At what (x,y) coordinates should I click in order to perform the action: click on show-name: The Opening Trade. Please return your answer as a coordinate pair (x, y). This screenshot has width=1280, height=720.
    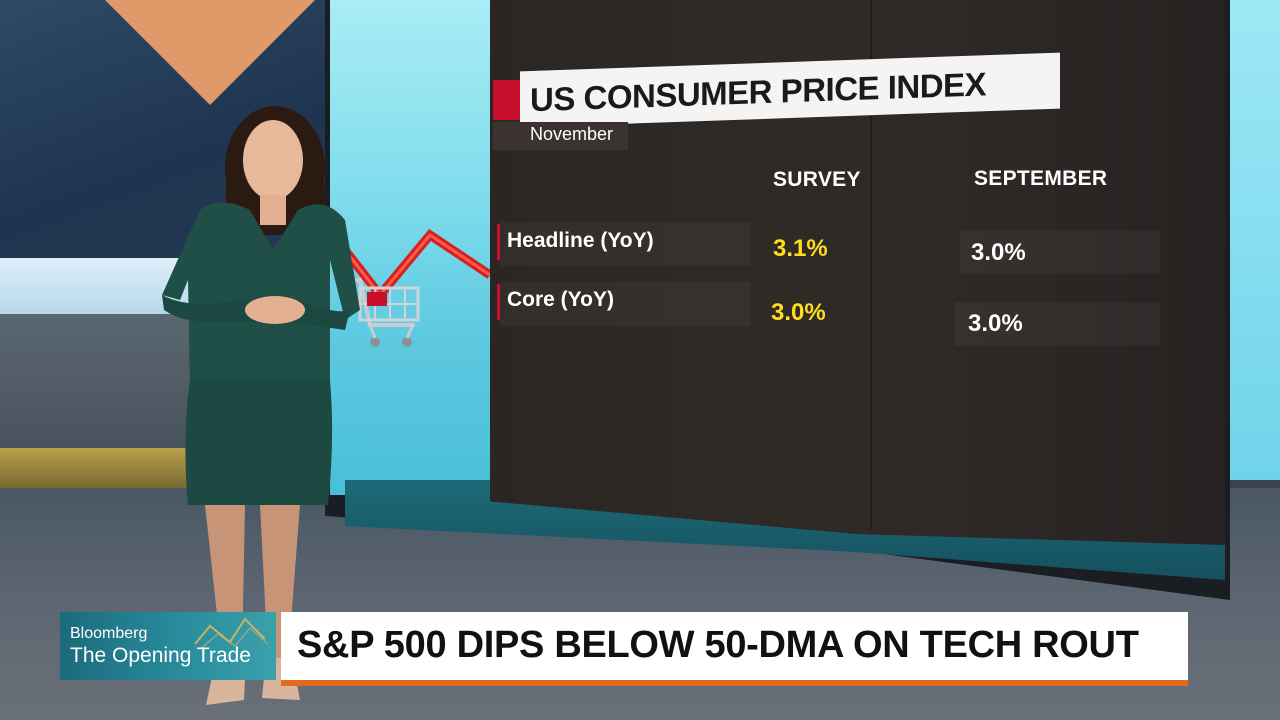
    Looking at the image, I should click on (160, 655).